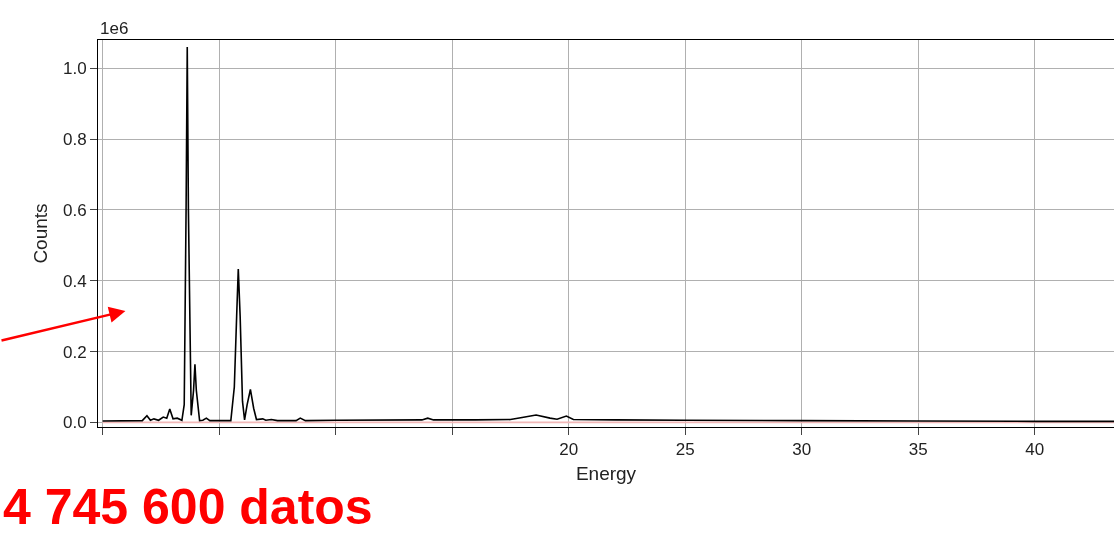 The height and width of the screenshot is (552, 1114). Describe the element at coordinates (74, 423) in the screenshot. I see `y-tick-label: 0.0` at that location.